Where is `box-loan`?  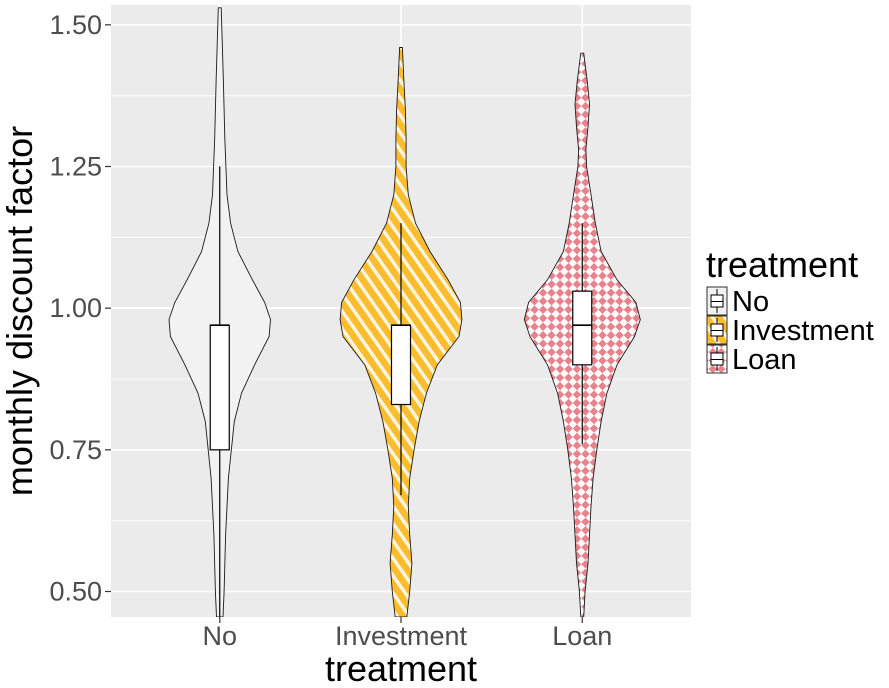 box-loan is located at coordinates (582, 328).